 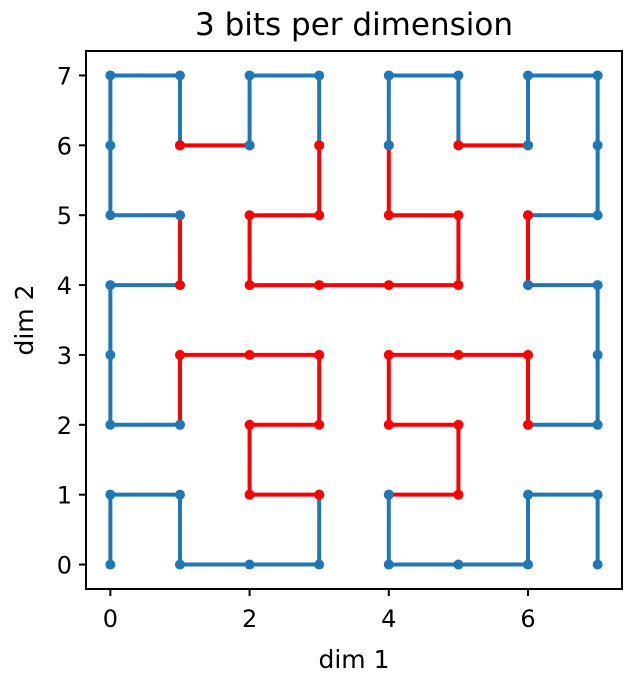 What do you see at coordinates (319, 611) in the screenshot?
I see `x-axis-ticks: 0 2 4 6` at bounding box center [319, 611].